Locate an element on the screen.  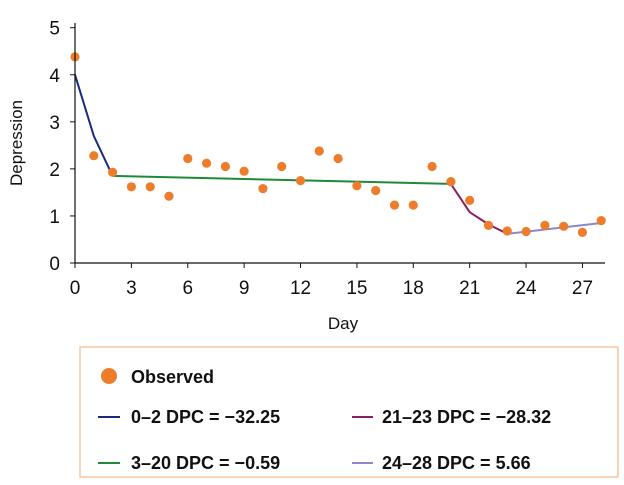
x-tick-label: 3 is located at coordinates (131, 288).